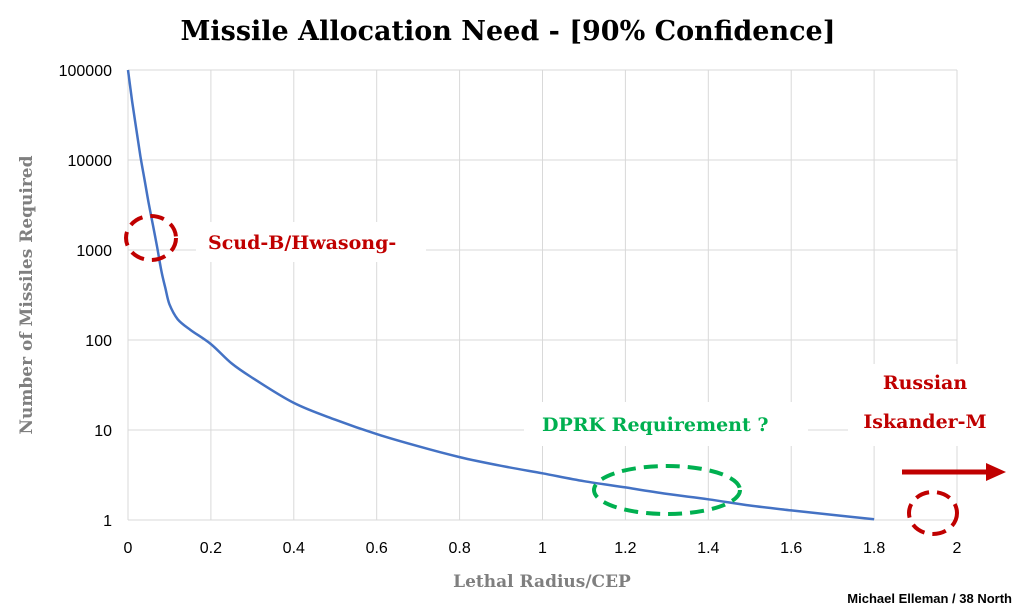 Image resolution: width=1024 pixels, height=615 pixels. I want to click on x-tick-label: 0, so click(128, 548).